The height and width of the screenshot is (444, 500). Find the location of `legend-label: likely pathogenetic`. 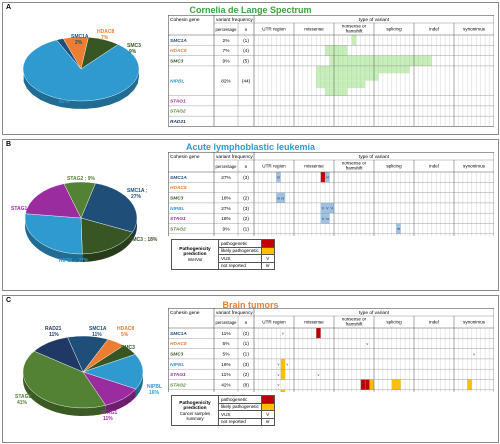

legend-label: likely pathogenetic is located at coordinates (240, 406).